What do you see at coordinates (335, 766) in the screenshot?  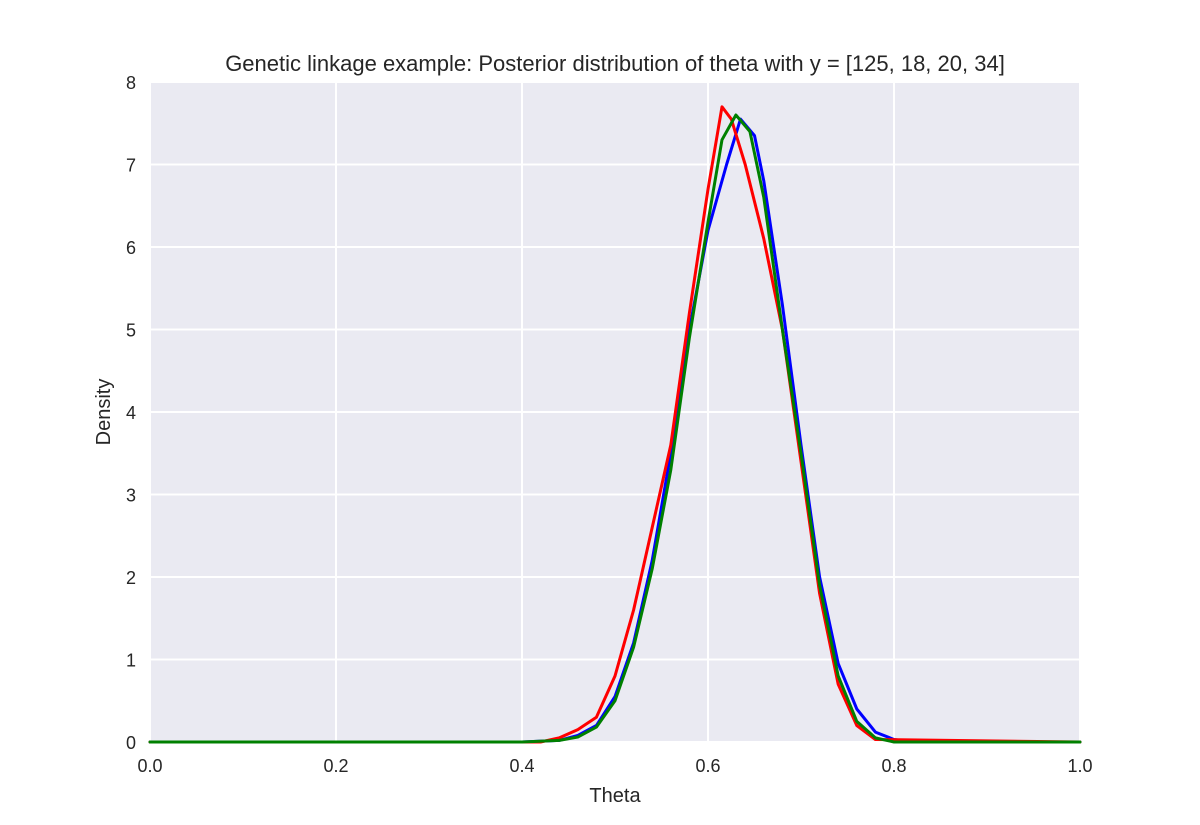 I see `x-tick-label: 0.2` at bounding box center [335, 766].